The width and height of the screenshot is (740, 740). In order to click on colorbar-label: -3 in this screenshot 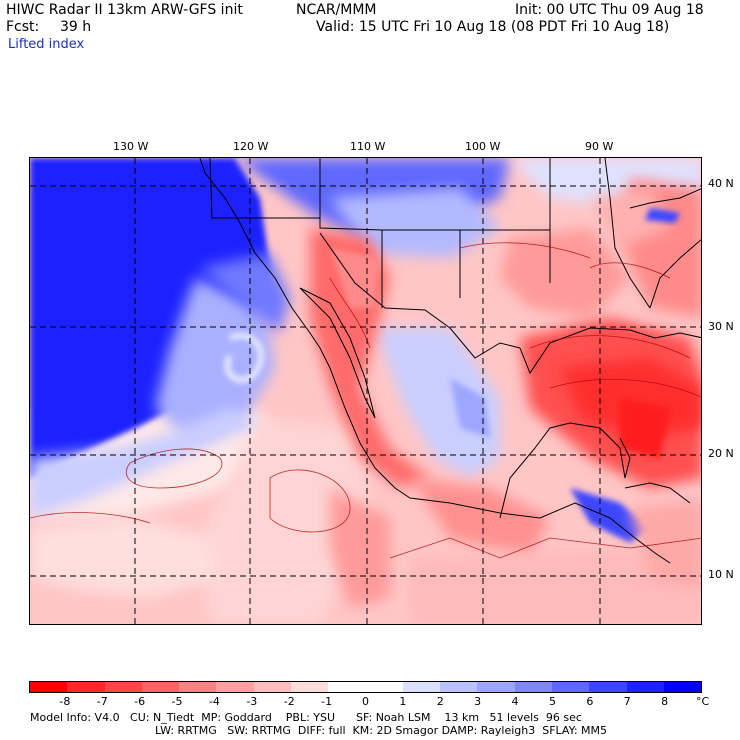, I will do `click(252, 701)`.